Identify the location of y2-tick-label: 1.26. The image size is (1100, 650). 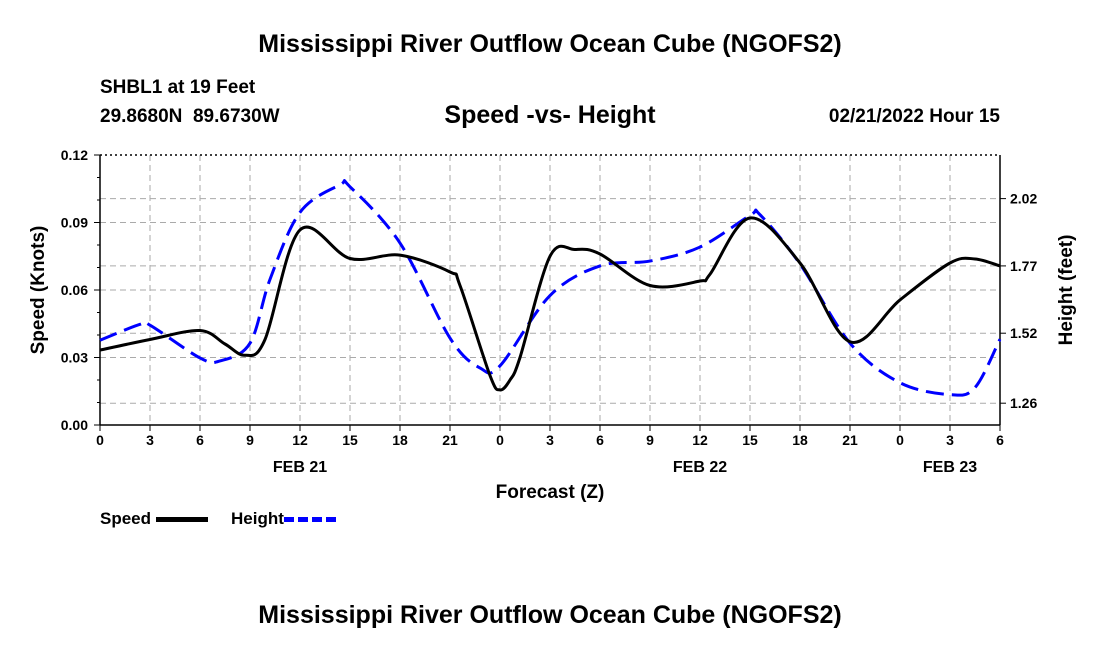
(1023, 403).